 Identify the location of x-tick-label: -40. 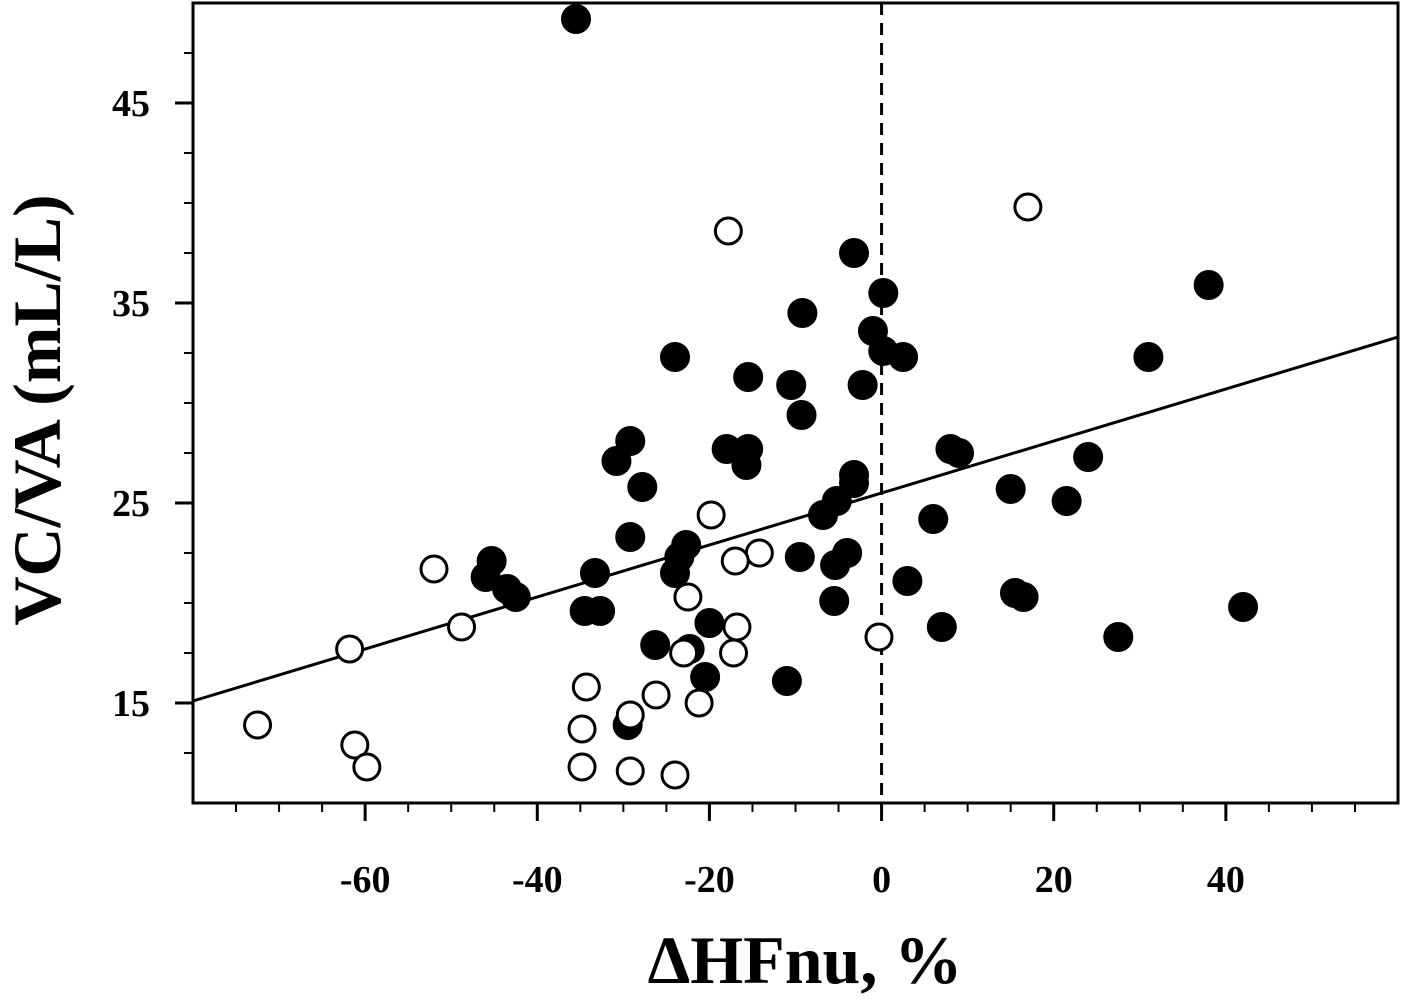
(537, 880).